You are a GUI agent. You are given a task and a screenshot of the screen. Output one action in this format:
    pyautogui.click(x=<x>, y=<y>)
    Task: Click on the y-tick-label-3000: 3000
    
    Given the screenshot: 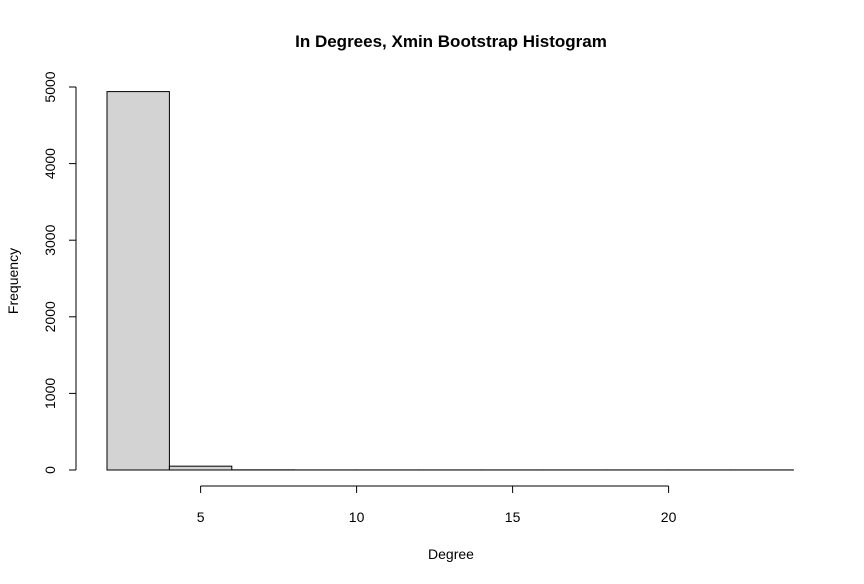 What is the action you would take?
    pyautogui.click(x=50, y=239)
    